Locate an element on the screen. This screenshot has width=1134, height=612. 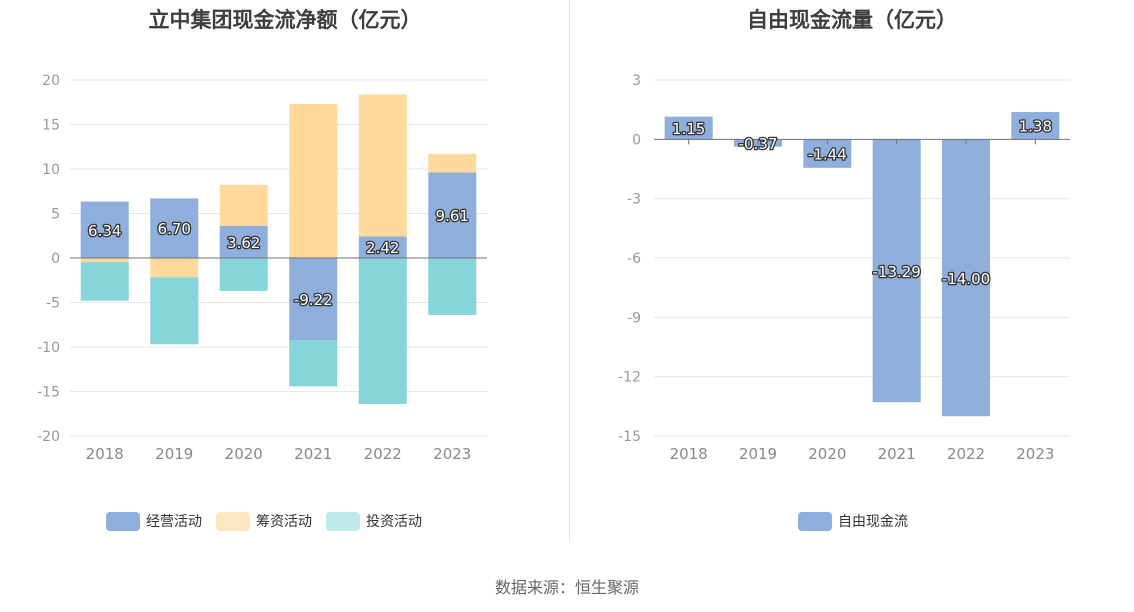
legend-label-operating: 经营活动 is located at coordinates (174, 522).